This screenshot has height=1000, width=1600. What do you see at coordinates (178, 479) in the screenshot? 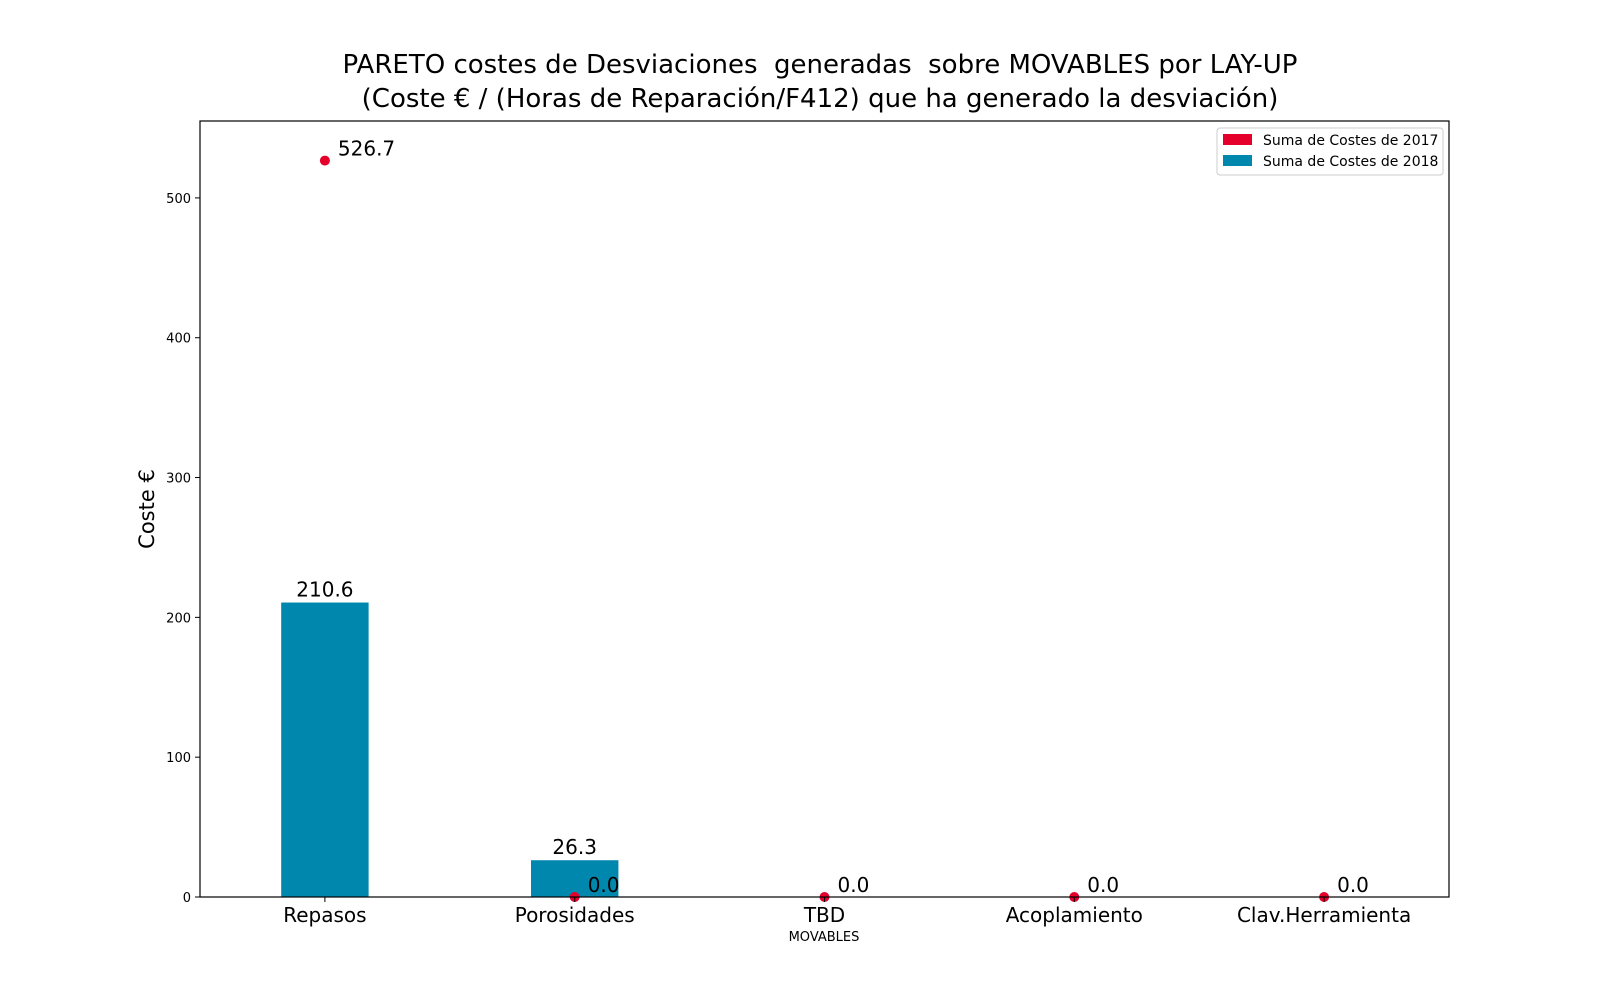
I see `y-tick-label: 300` at bounding box center [178, 479].